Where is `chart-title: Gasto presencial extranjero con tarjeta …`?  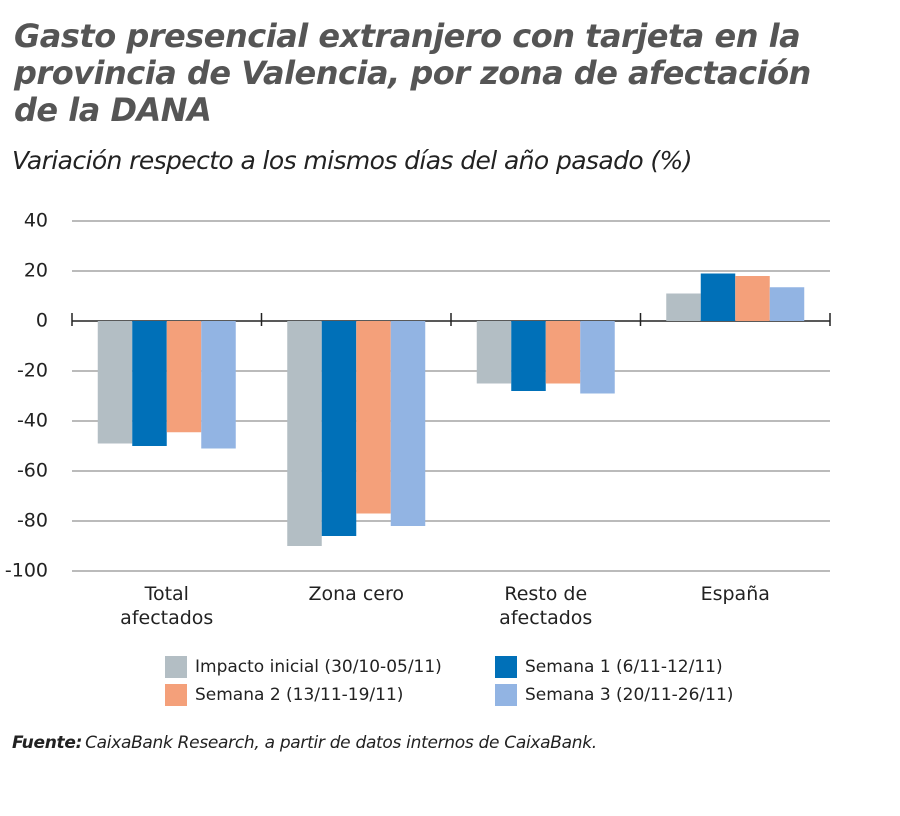 chart-title: Gasto presencial extranjero con tarjeta … is located at coordinates (412, 73).